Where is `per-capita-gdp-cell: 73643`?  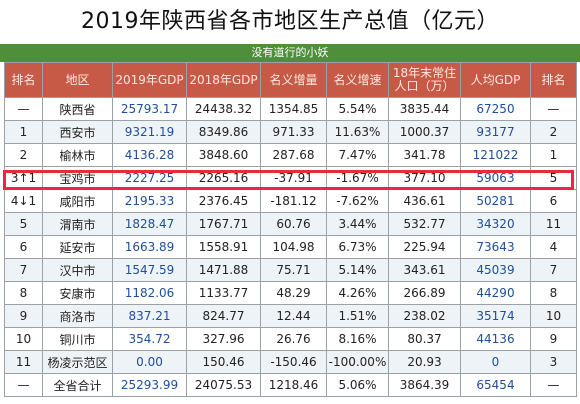 per-capita-gdp-cell: 73643 is located at coordinates (495, 247).